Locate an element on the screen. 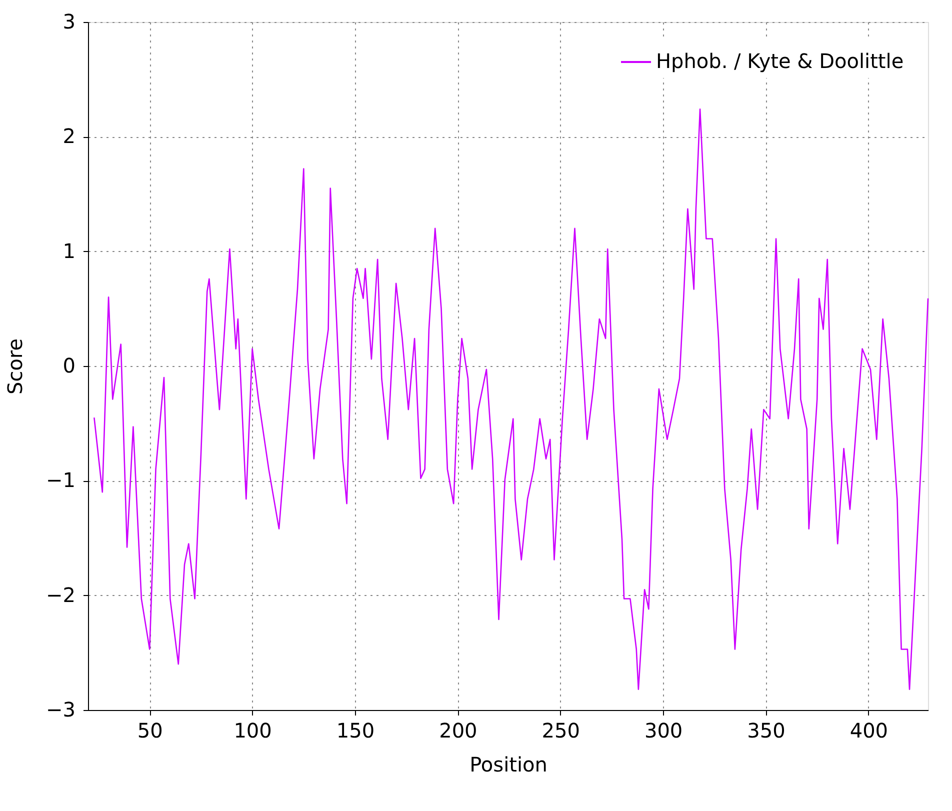 This screenshot has width=952, height=811. y-axis-title: Score is located at coordinates (15, 366).